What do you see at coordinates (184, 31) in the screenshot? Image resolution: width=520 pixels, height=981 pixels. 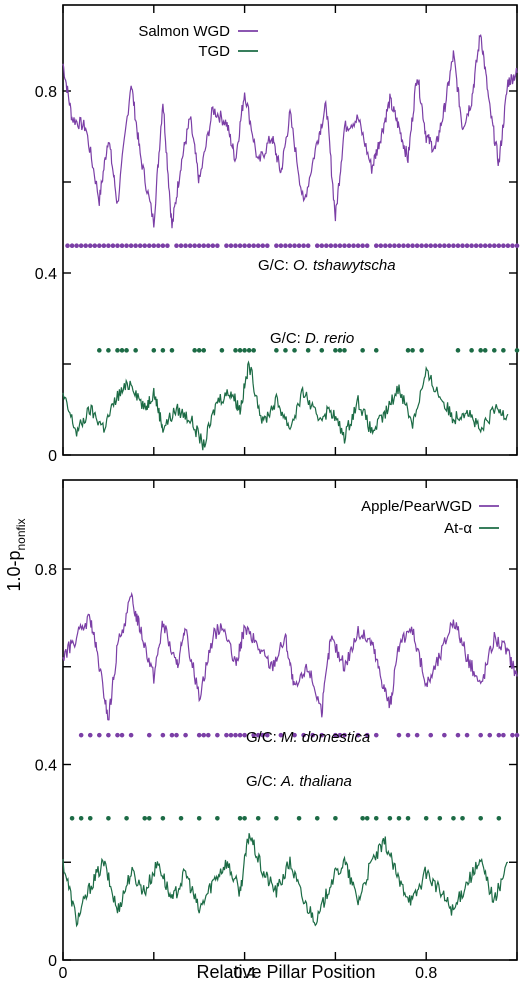 I see `top-legend-salmon-label: Salmon WGD` at bounding box center [184, 31].